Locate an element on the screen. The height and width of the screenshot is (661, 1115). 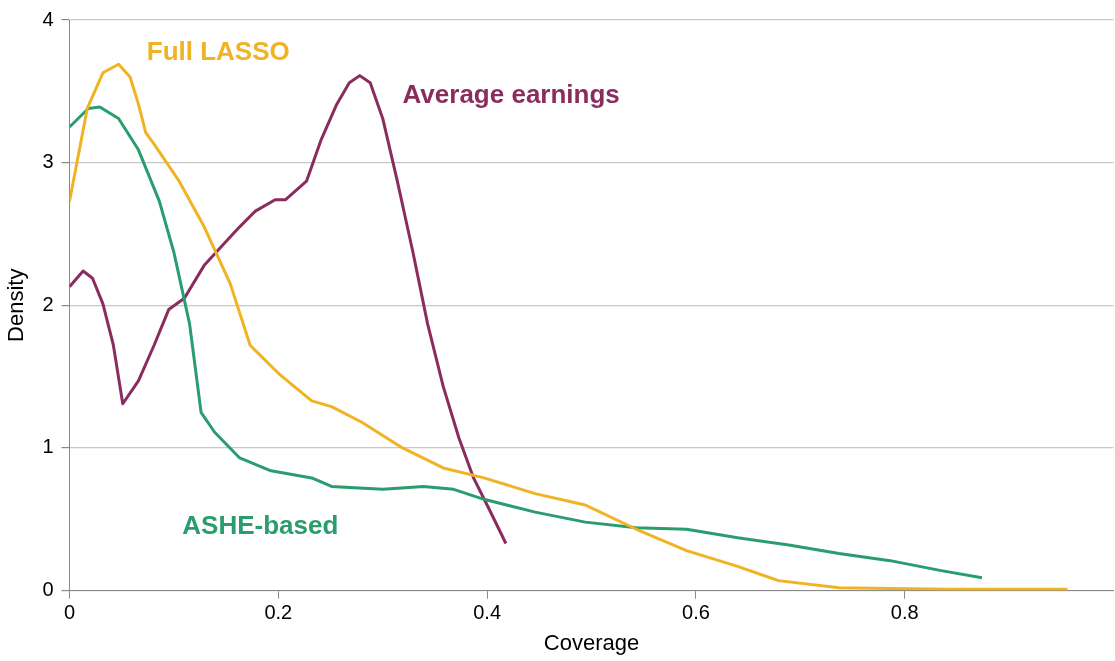
y-tick-label: 2 is located at coordinates (48, 303).